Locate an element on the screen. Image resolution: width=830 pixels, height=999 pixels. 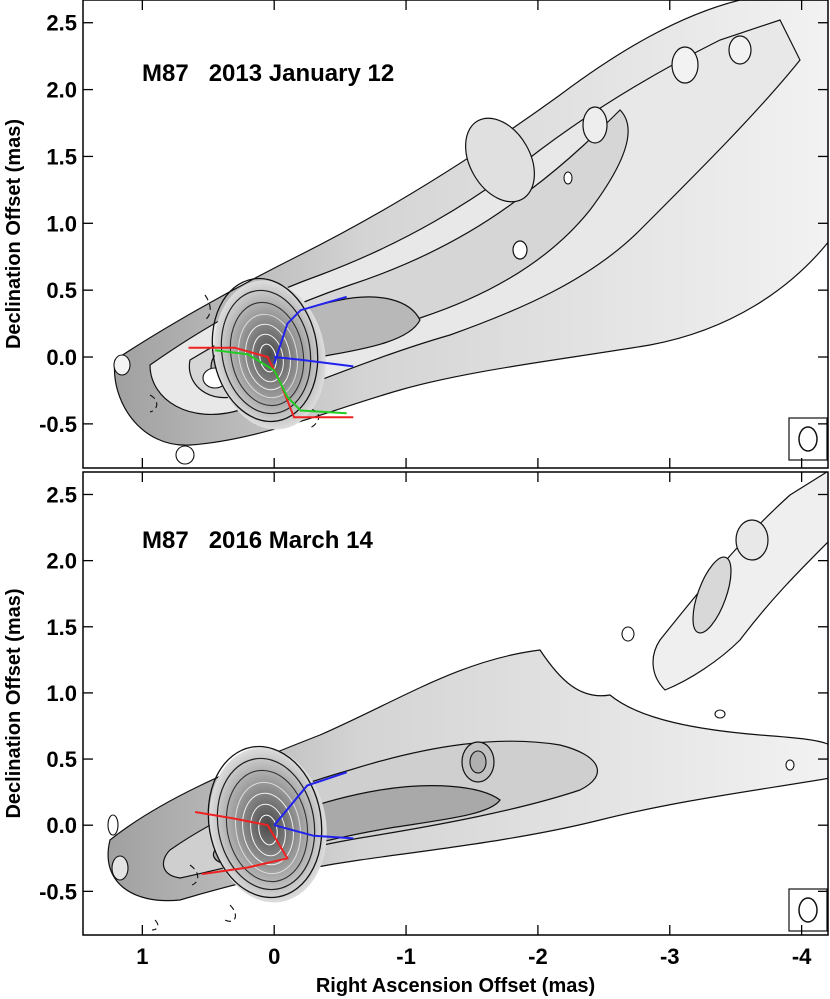
x-axis-label: Right Ascension Offset (mas) is located at coordinates (455, 986).